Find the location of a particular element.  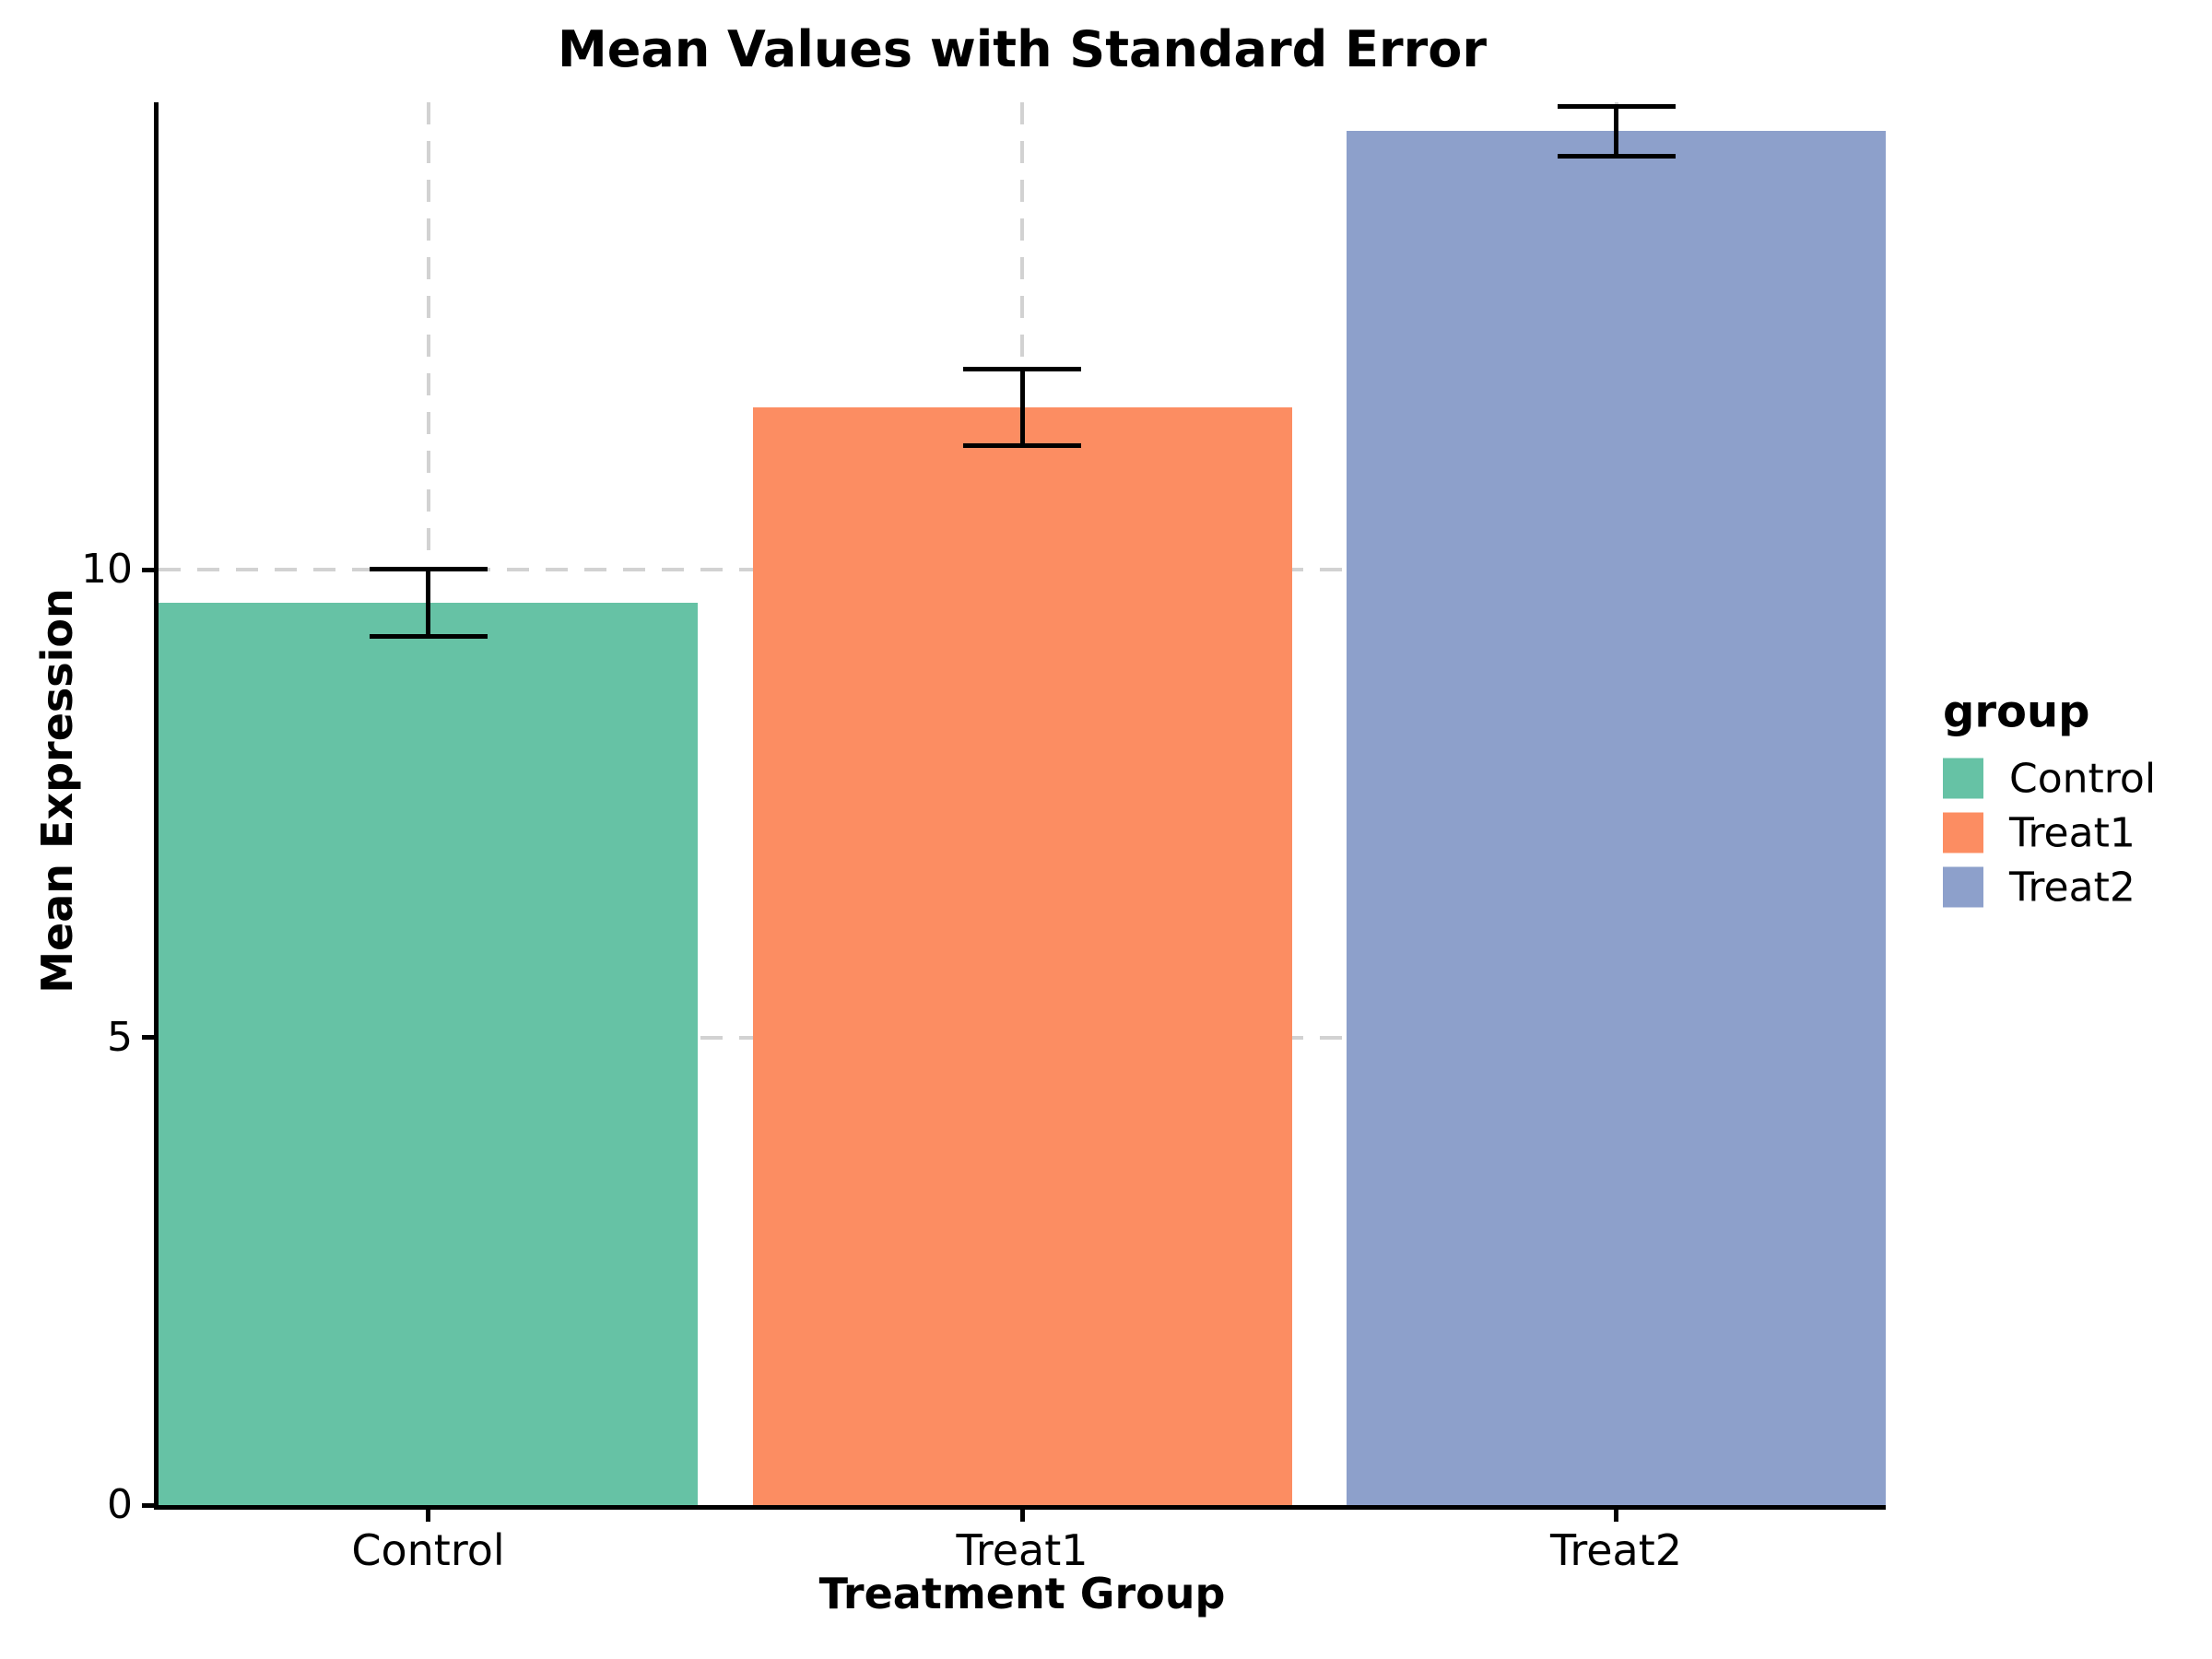

legend-item-label: Control is located at coordinates (2083, 778).